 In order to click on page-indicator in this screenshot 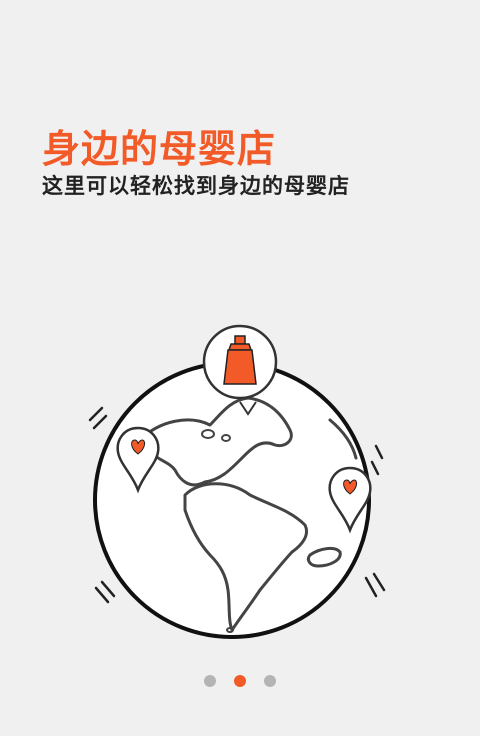, I will do `click(240, 681)`.